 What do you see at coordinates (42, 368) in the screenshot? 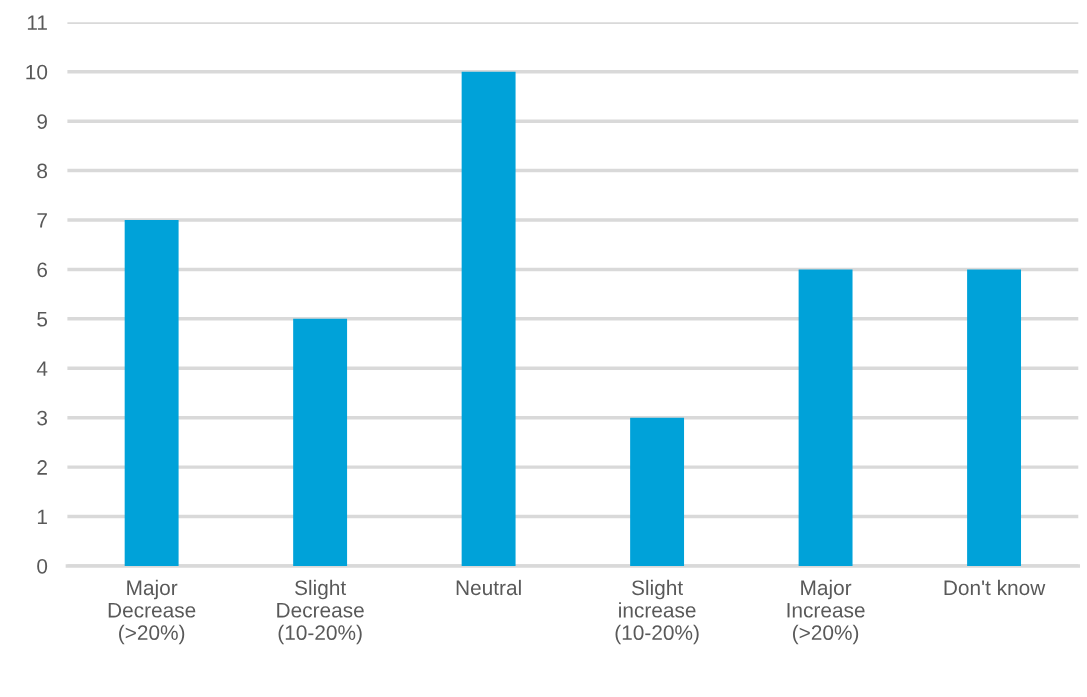
I see `y-tick-label: 4` at bounding box center [42, 368].